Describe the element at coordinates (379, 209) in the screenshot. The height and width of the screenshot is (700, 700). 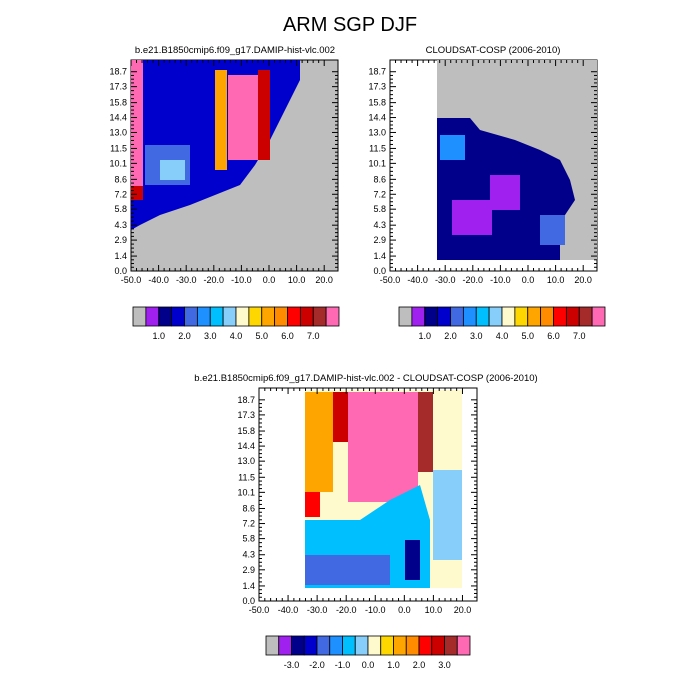
I see `y-tick-label: 5.8` at that location.